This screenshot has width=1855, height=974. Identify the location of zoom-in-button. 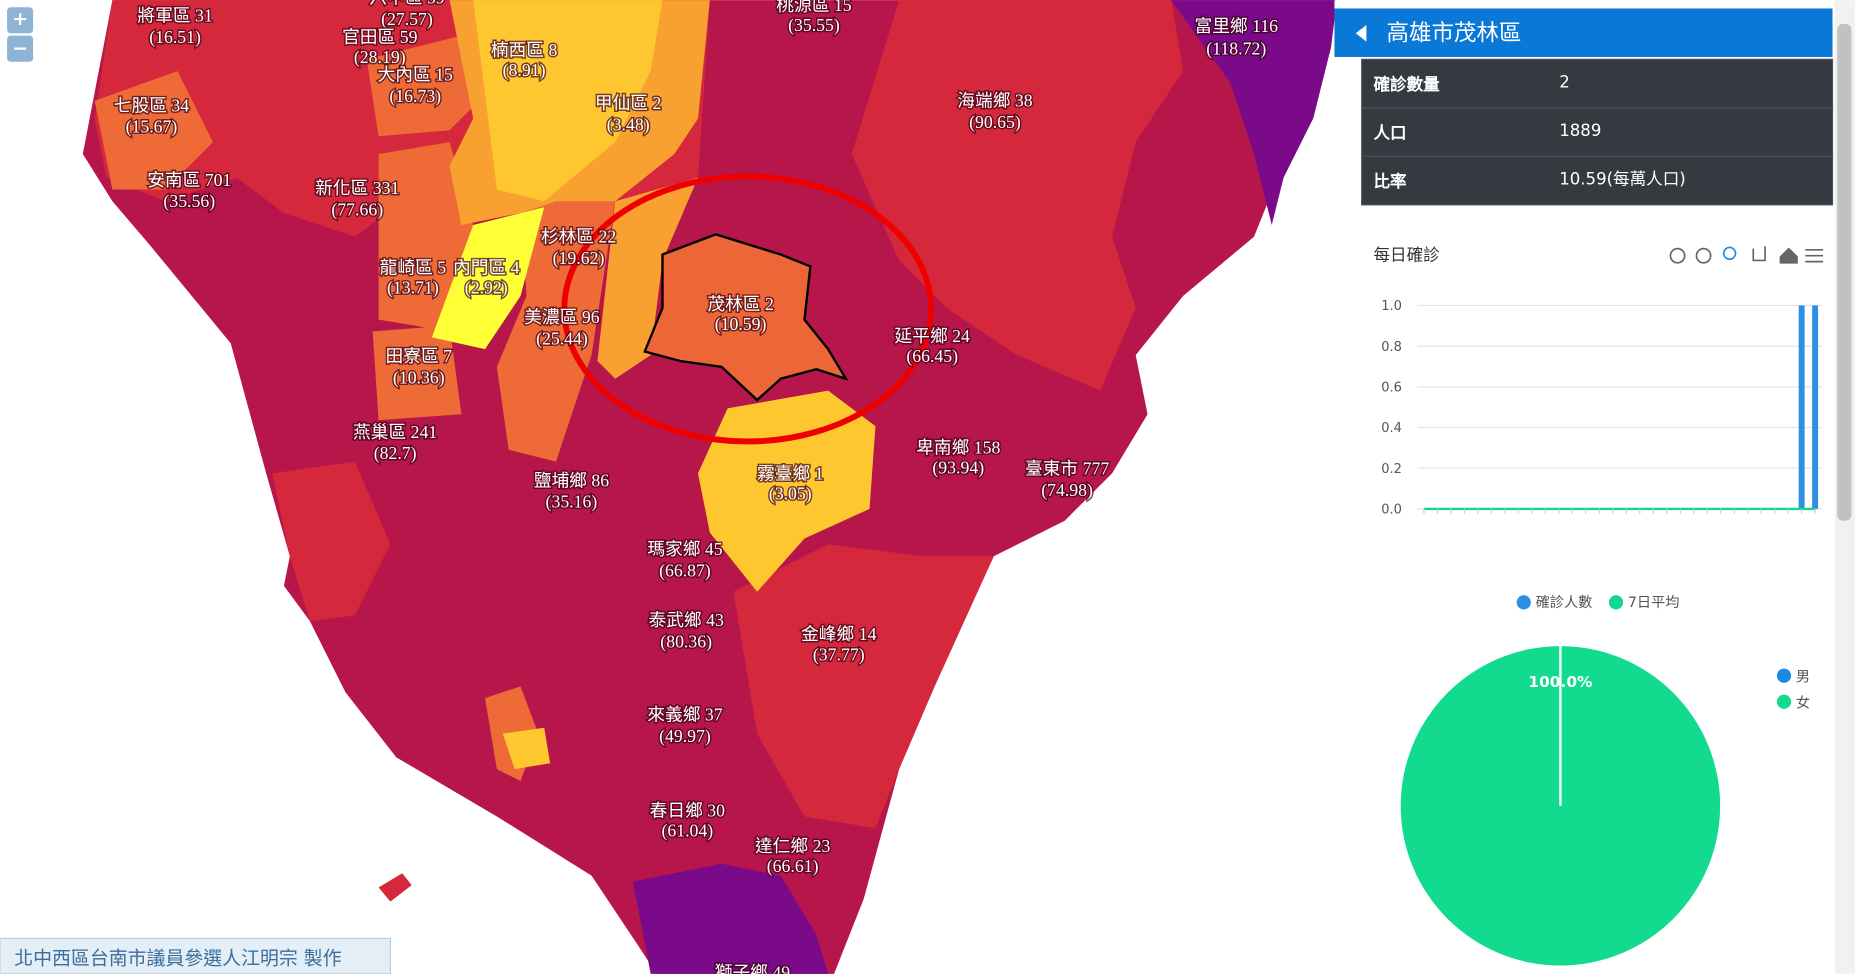
(20, 20).